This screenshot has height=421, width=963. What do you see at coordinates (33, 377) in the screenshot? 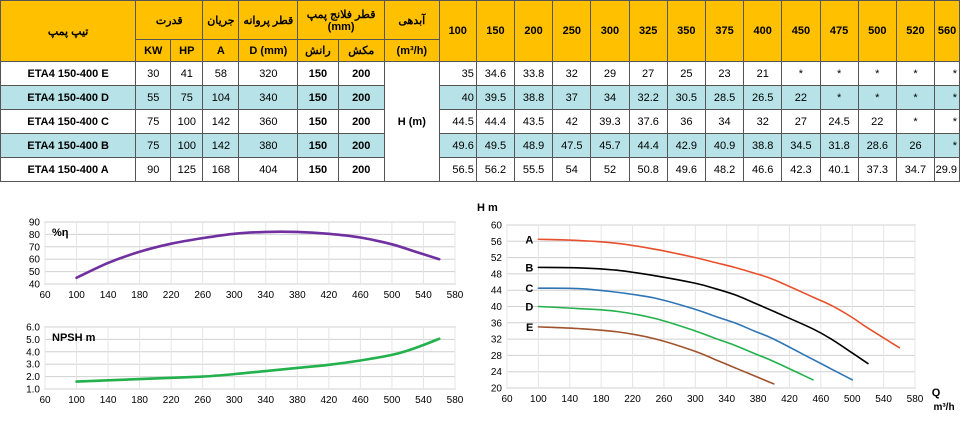
I see `y-tick-label: 2.0` at bounding box center [33, 377].